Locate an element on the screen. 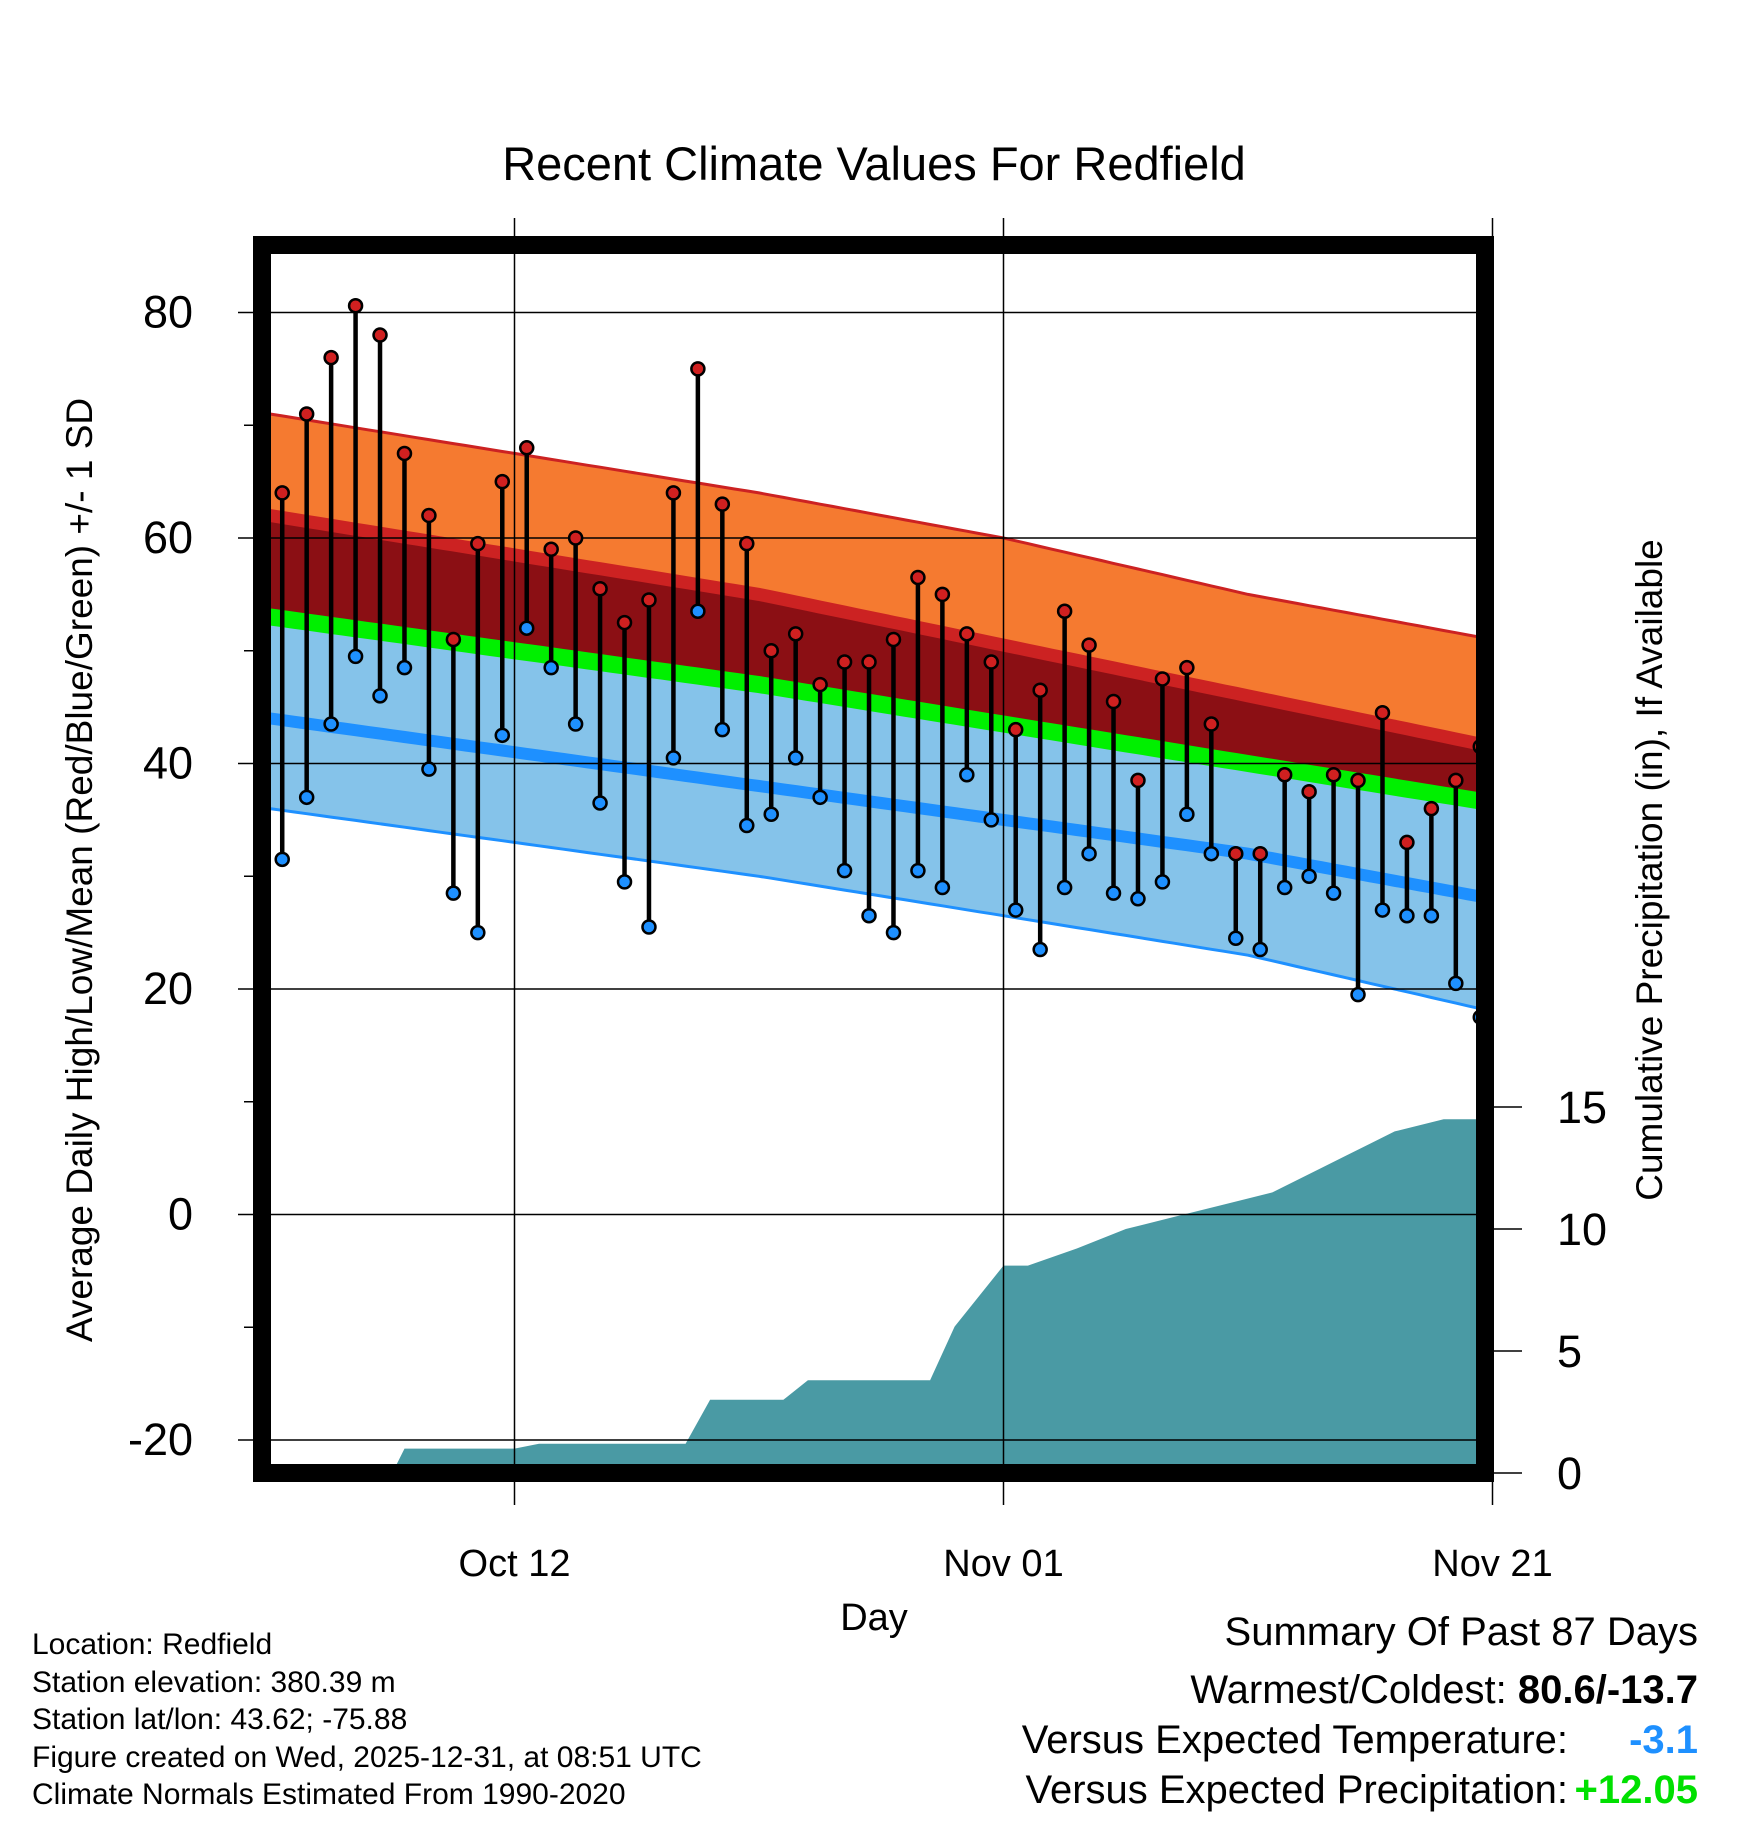  latlon-text: Station lat/lon: 43.62; -75.88 is located at coordinates (220, 1719).